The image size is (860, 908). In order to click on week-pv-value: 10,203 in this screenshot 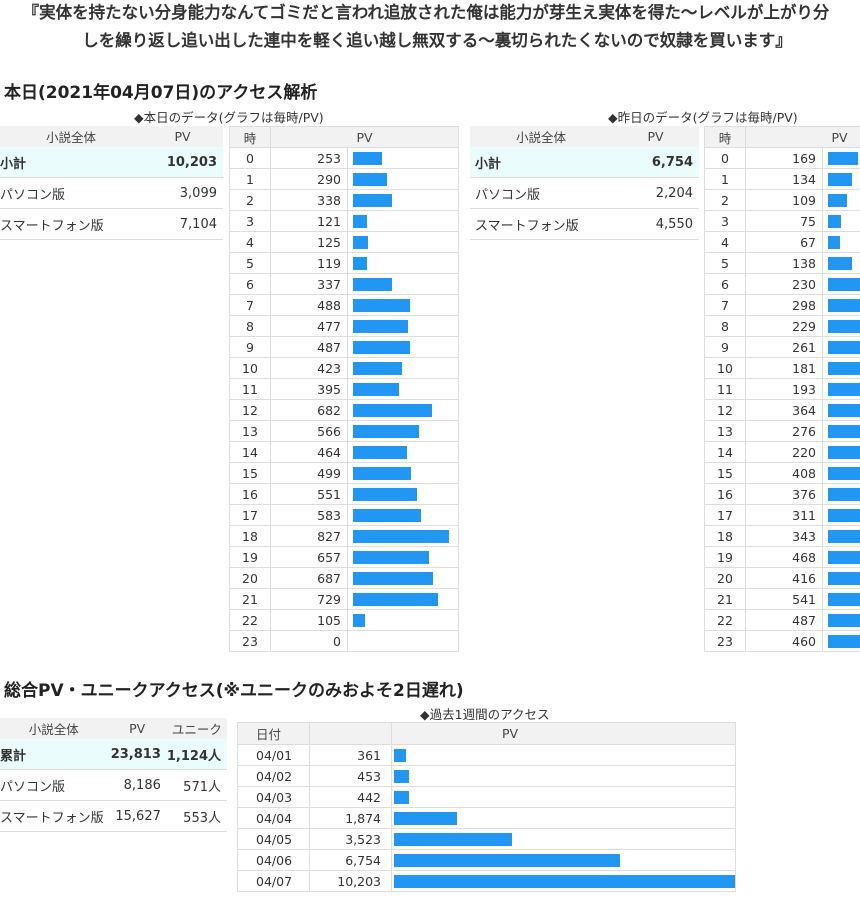, I will do `click(350, 881)`.